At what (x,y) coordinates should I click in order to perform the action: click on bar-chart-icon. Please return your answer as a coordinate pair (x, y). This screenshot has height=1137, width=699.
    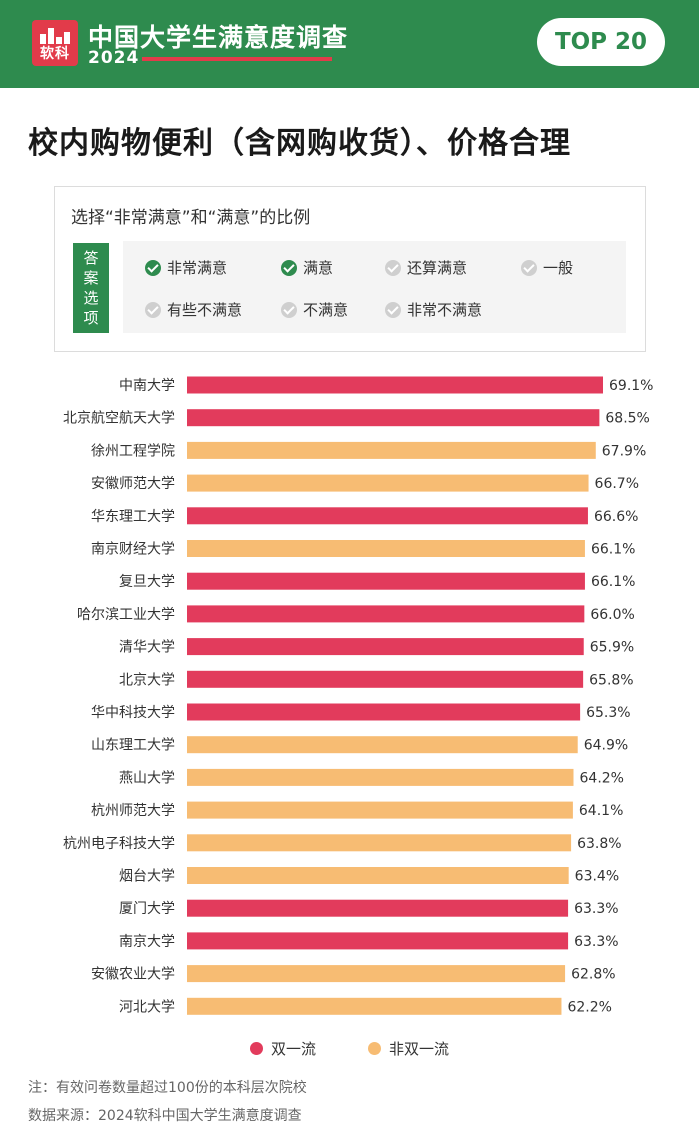
    Looking at the image, I should click on (55, 36).